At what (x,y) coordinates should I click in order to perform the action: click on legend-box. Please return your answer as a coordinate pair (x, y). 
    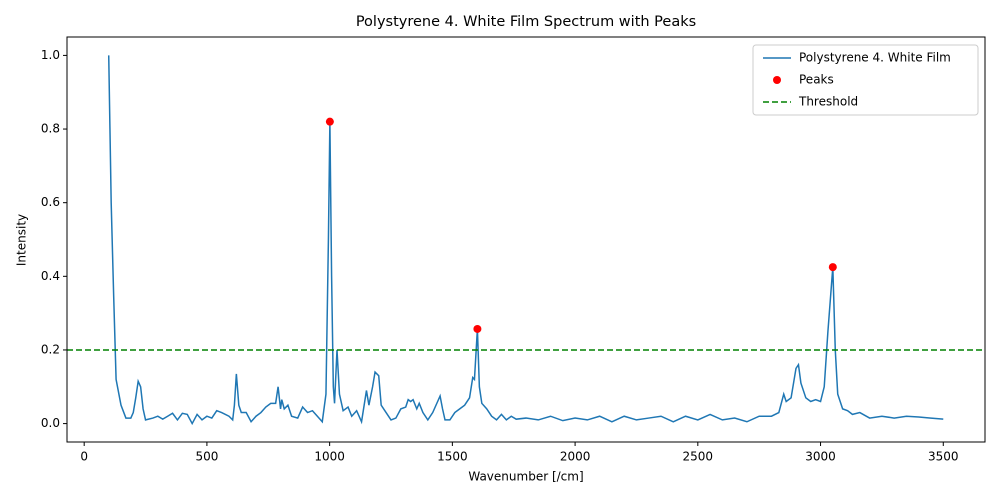
    Looking at the image, I should click on (865, 80).